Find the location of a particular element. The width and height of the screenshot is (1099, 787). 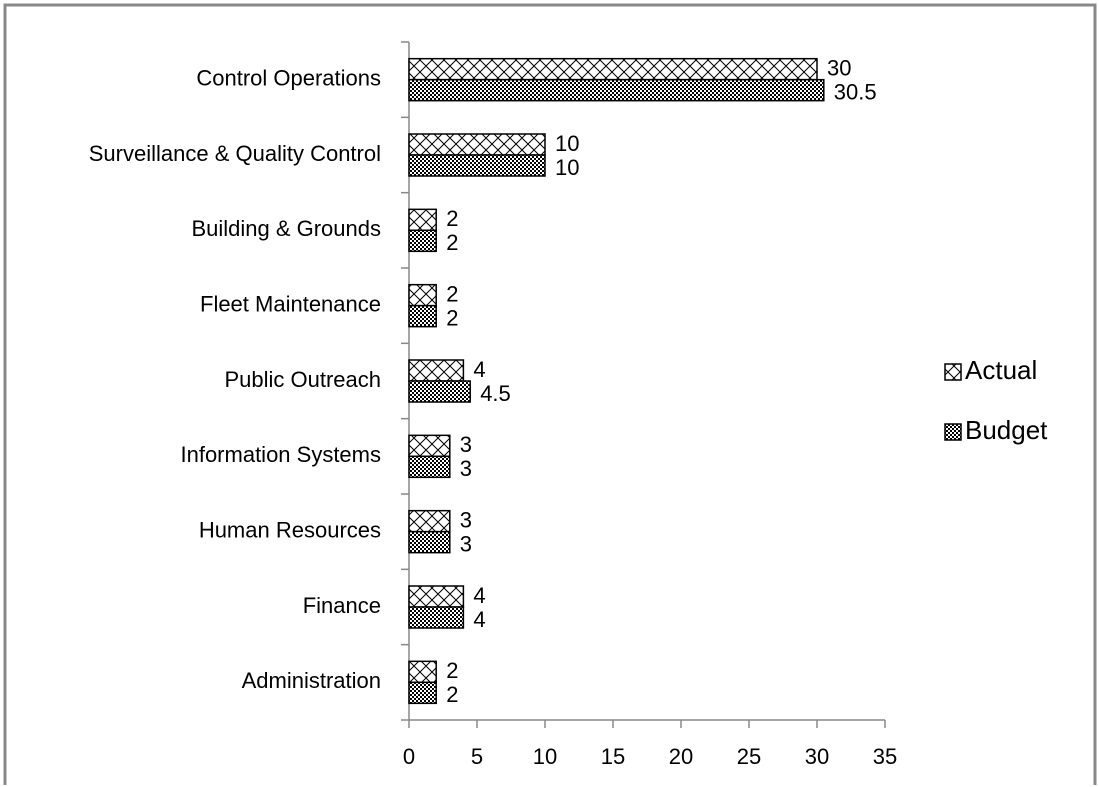

legend-label: Actual is located at coordinates (1001, 370).